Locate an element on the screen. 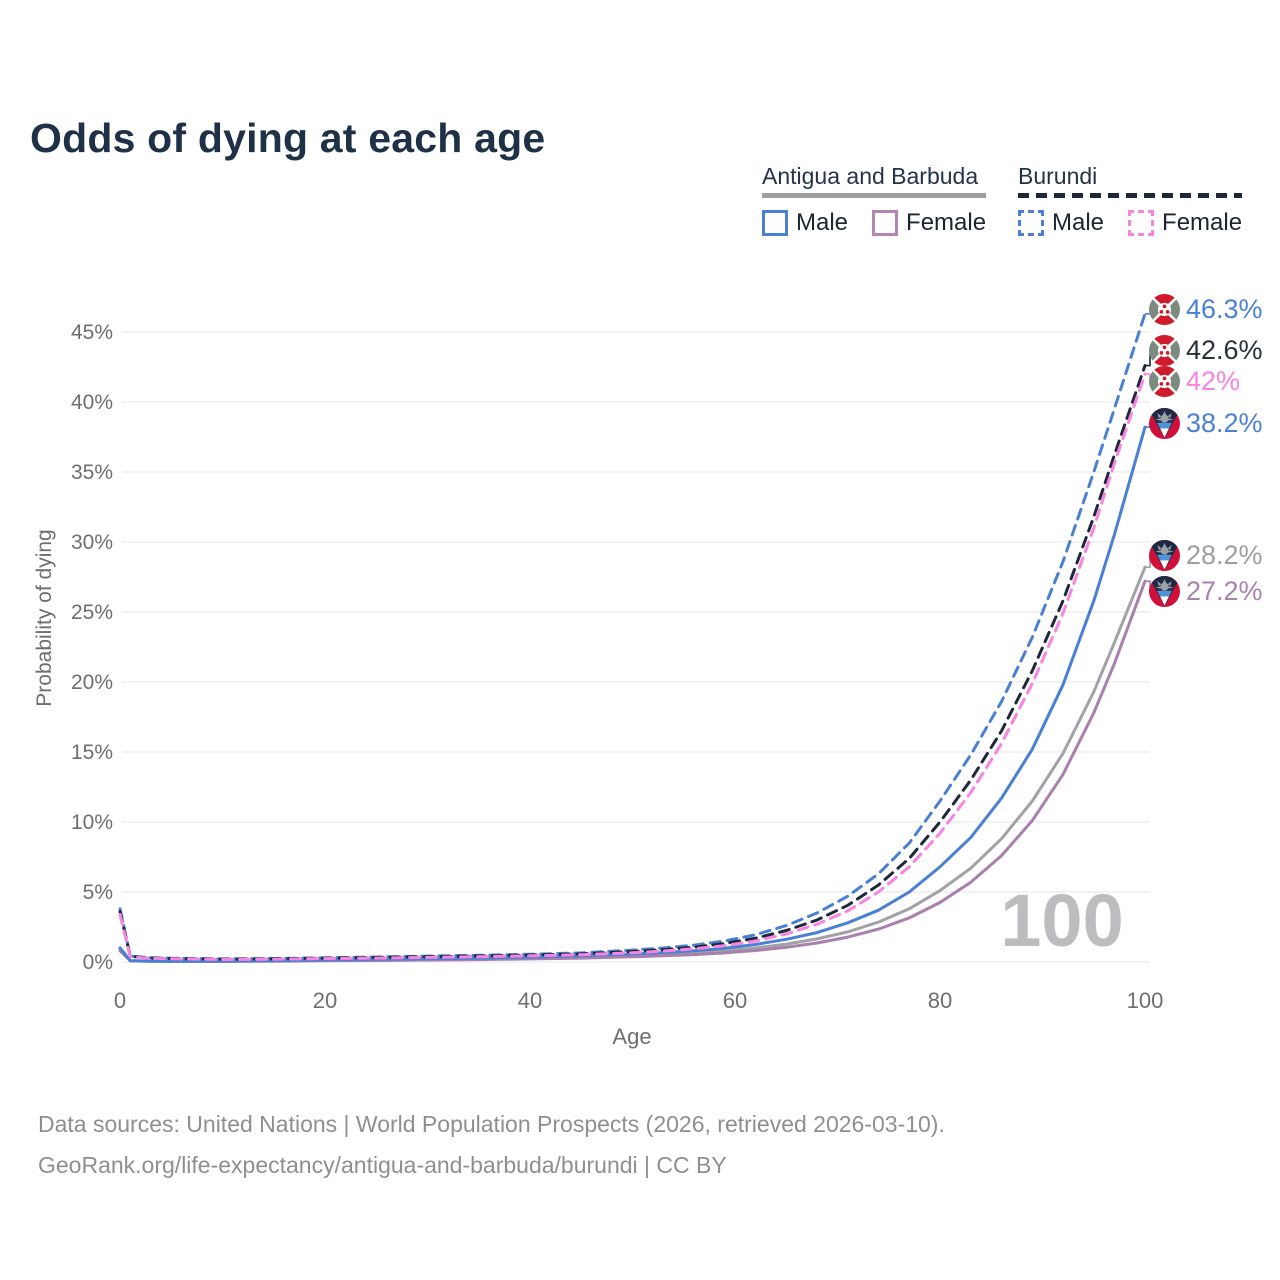 The width and height of the screenshot is (1280, 1280). end-value-label: 27.2% is located at coordinates (1224, 591).